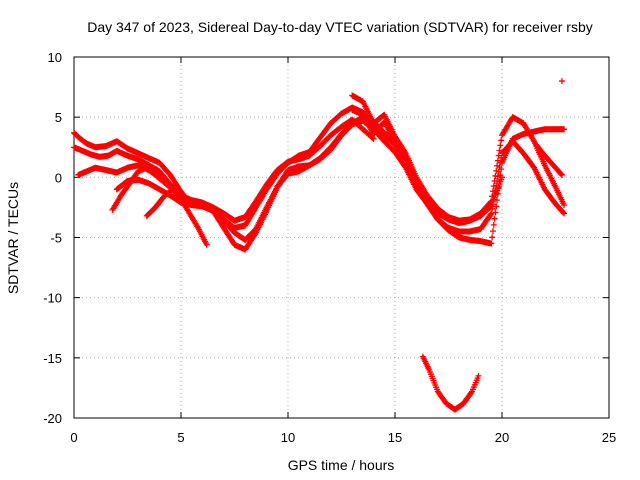  What do you see at coordinates (176, 217) in the screenshot?
I see `series-arc-h` at bounding box center [176, 217].